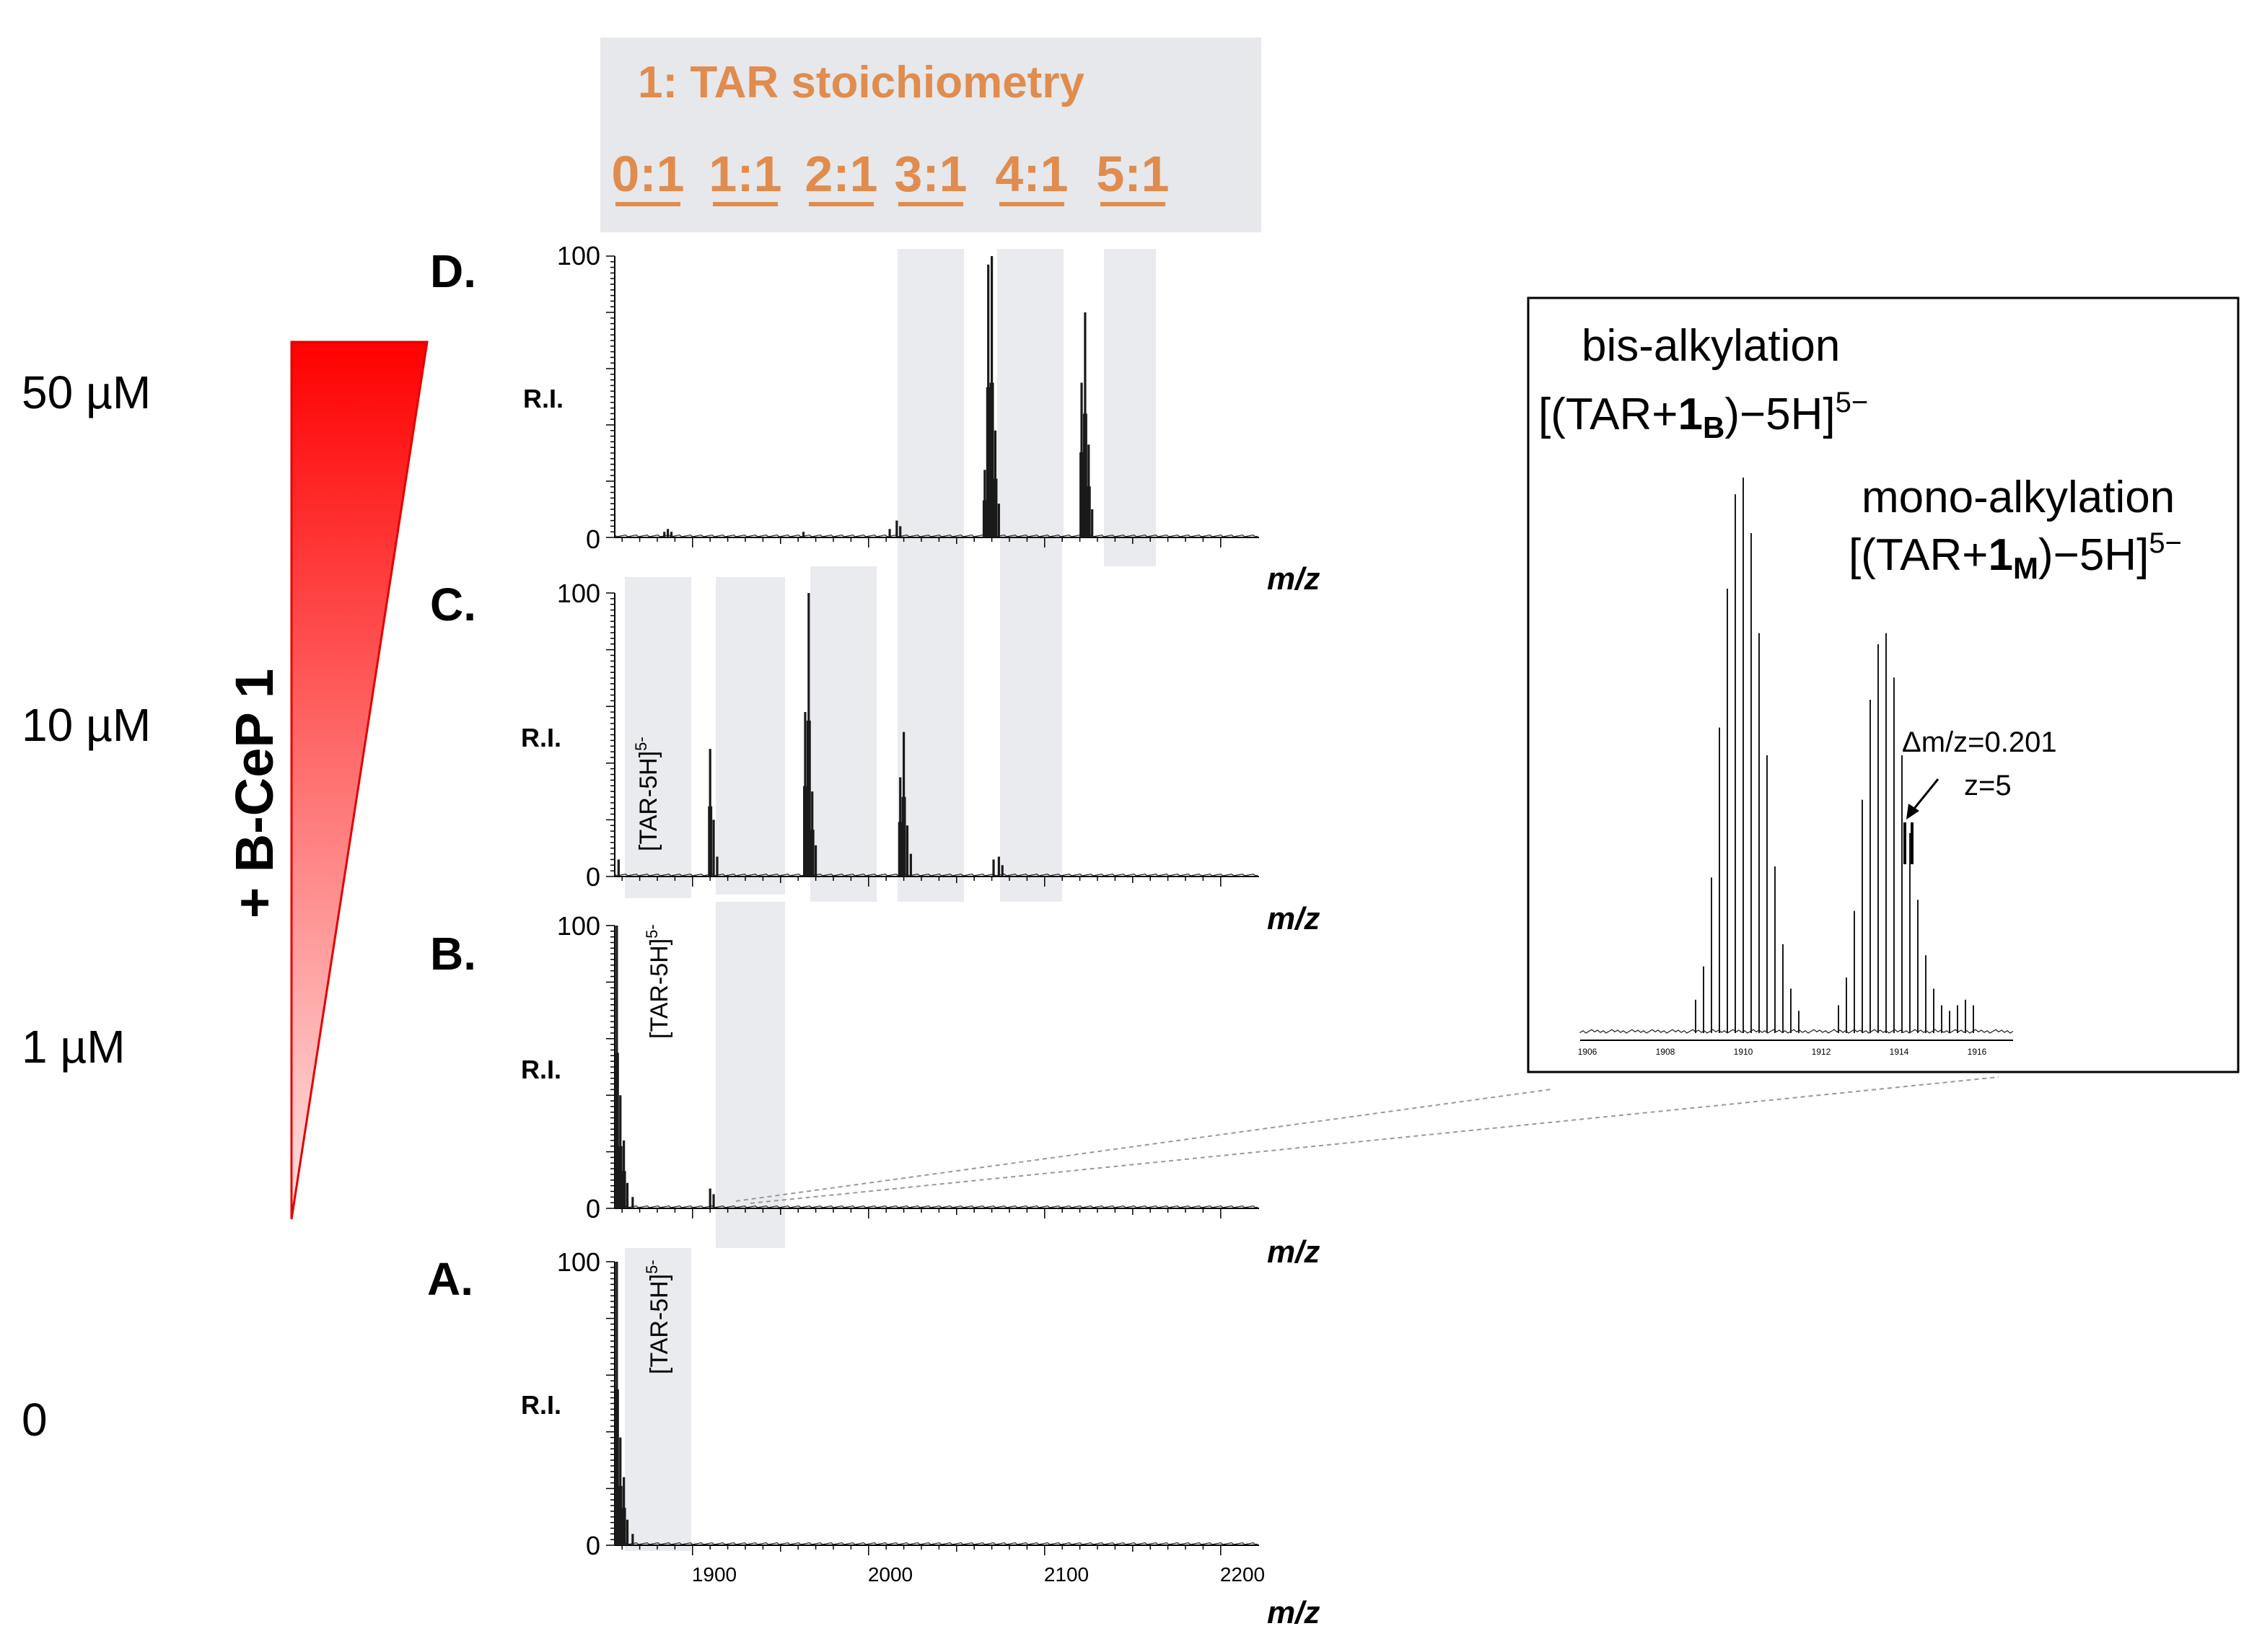  I want to click on spectrum-panel-B: B. R.I. 100 0 m/z [TAR-5H]5-, so click(875, 1090).